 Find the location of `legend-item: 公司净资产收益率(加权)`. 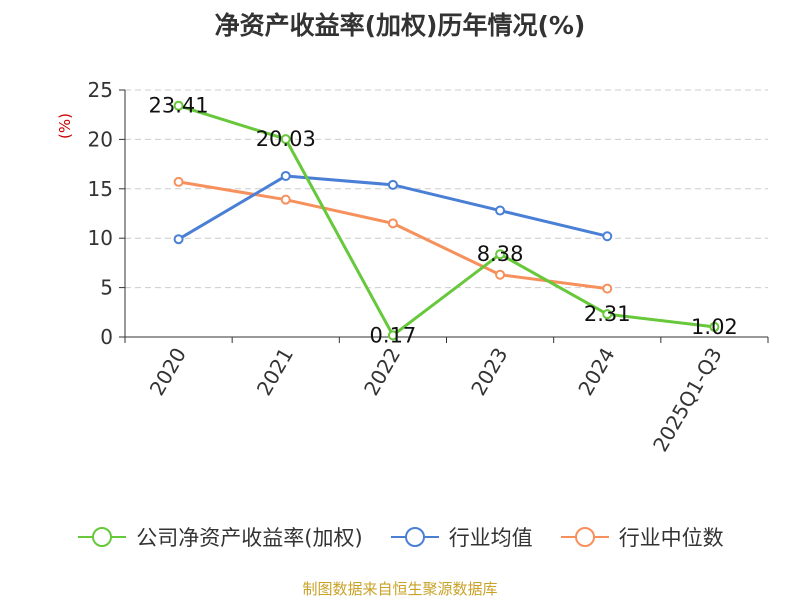

legend-item: 公司净资产收益率(加权) is located at coordinates (219, 537).